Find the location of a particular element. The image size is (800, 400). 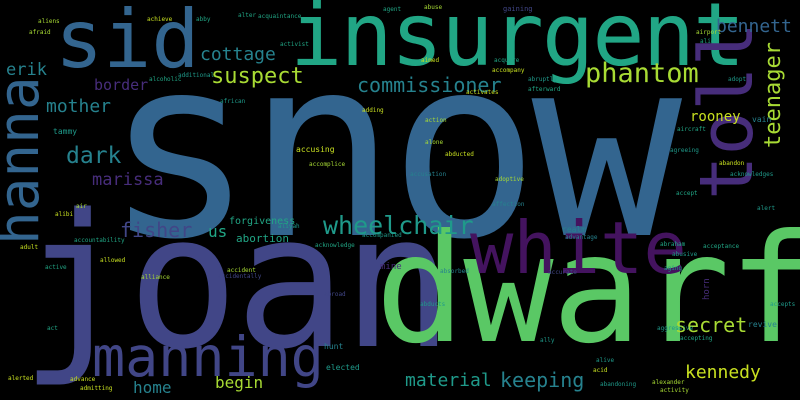

word-acid: acid is located at coordinates (600, 370).